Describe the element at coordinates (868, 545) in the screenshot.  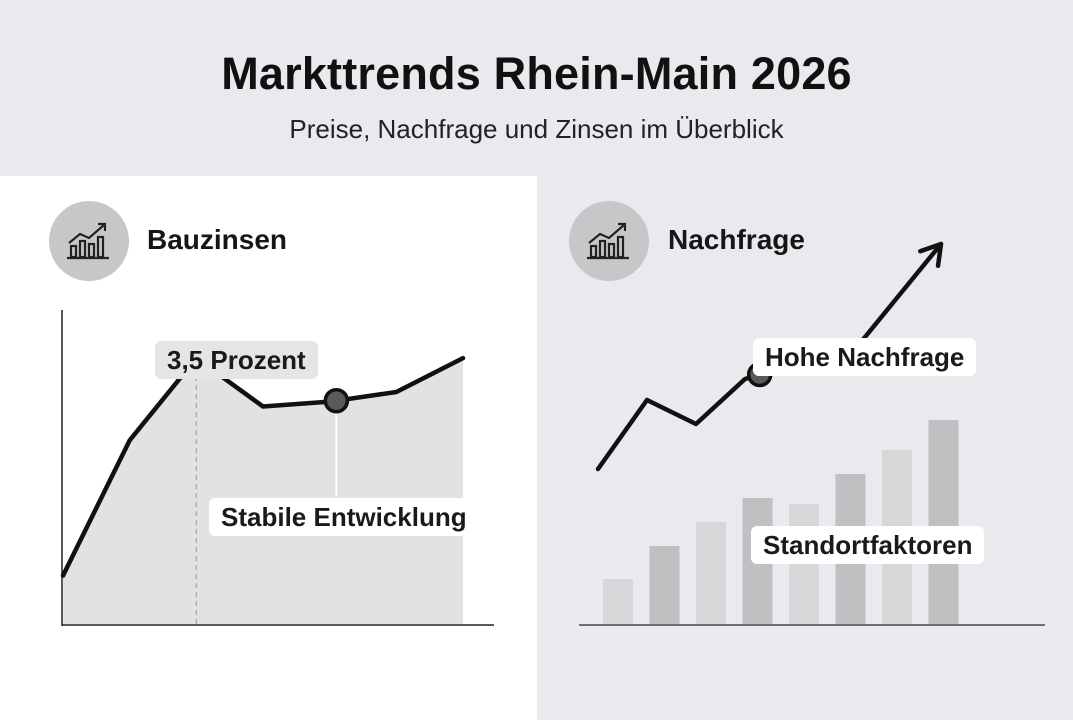
I see `annotation-standortfaktoren: Standortfaktoren` at that location.